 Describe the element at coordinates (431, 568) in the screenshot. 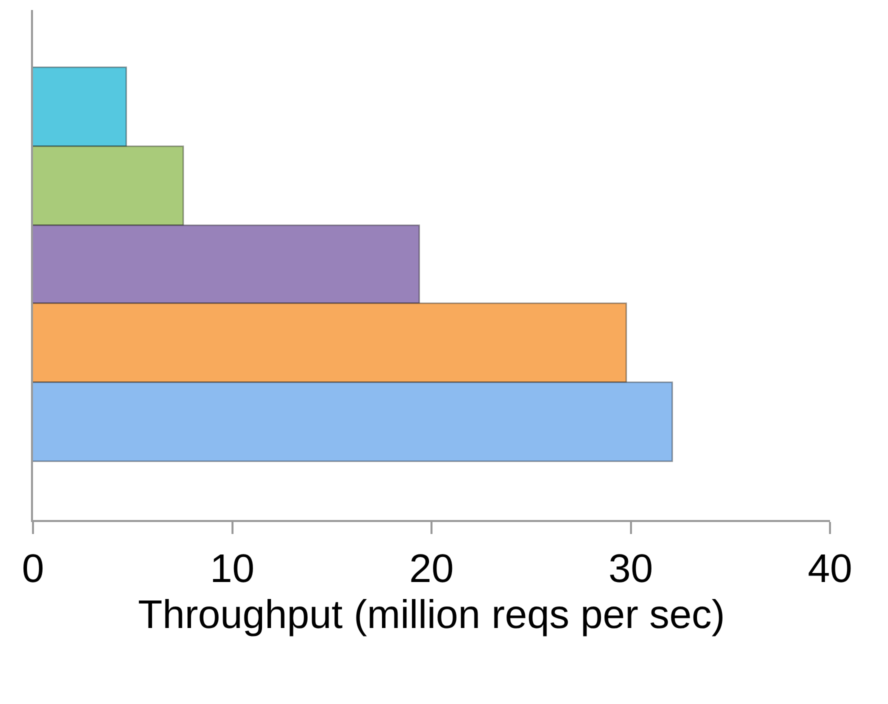

I see `x-tick-label: 20` at that location.